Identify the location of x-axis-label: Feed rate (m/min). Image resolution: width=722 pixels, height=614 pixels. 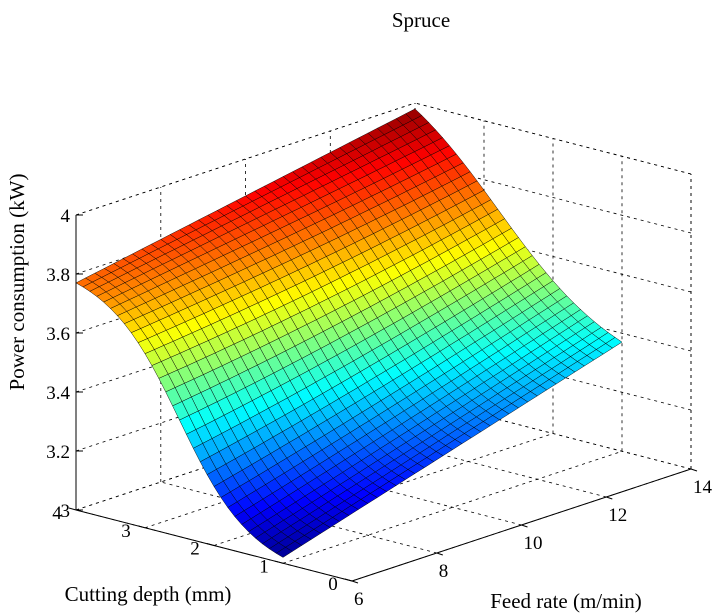
(566, 601).